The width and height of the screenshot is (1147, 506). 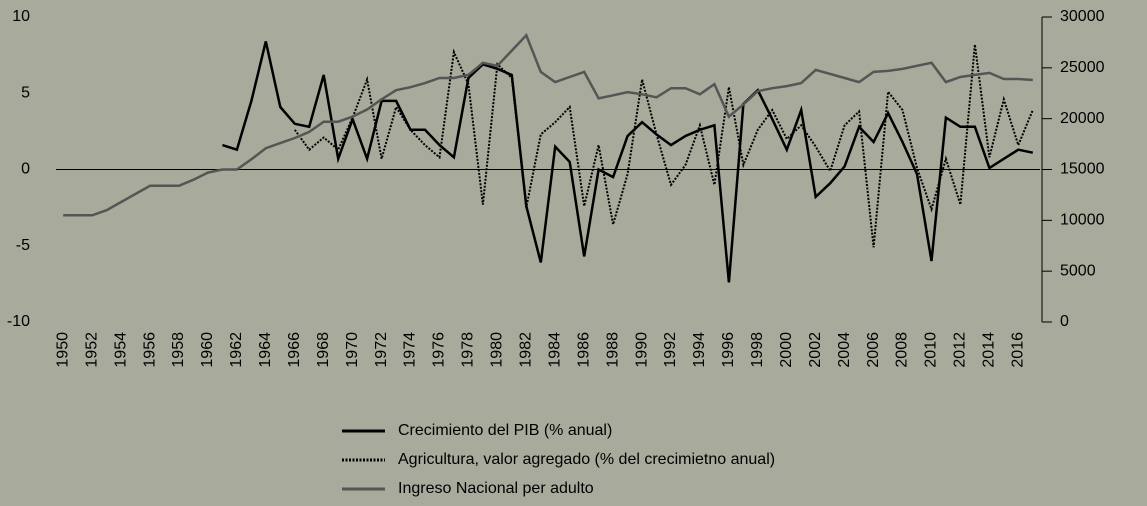 What do you see at coordinates (699, 350) in the screenshot?
I see `x-tick-label: 1994` at bounding box center [699, 350].